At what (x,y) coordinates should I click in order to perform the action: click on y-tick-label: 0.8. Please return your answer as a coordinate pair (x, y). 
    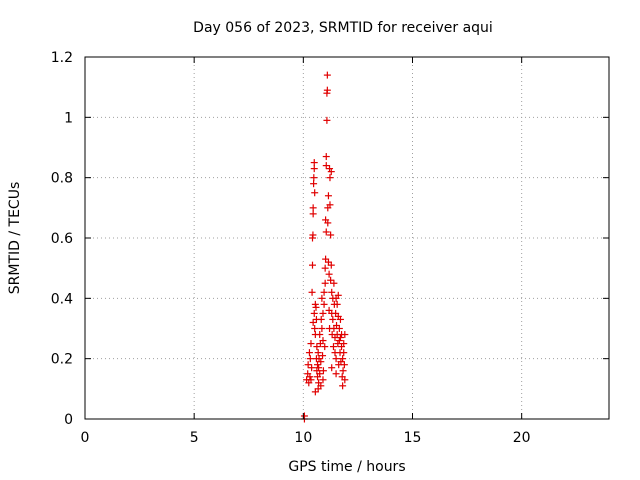
    Looking at the image, I should click on (62, 179).